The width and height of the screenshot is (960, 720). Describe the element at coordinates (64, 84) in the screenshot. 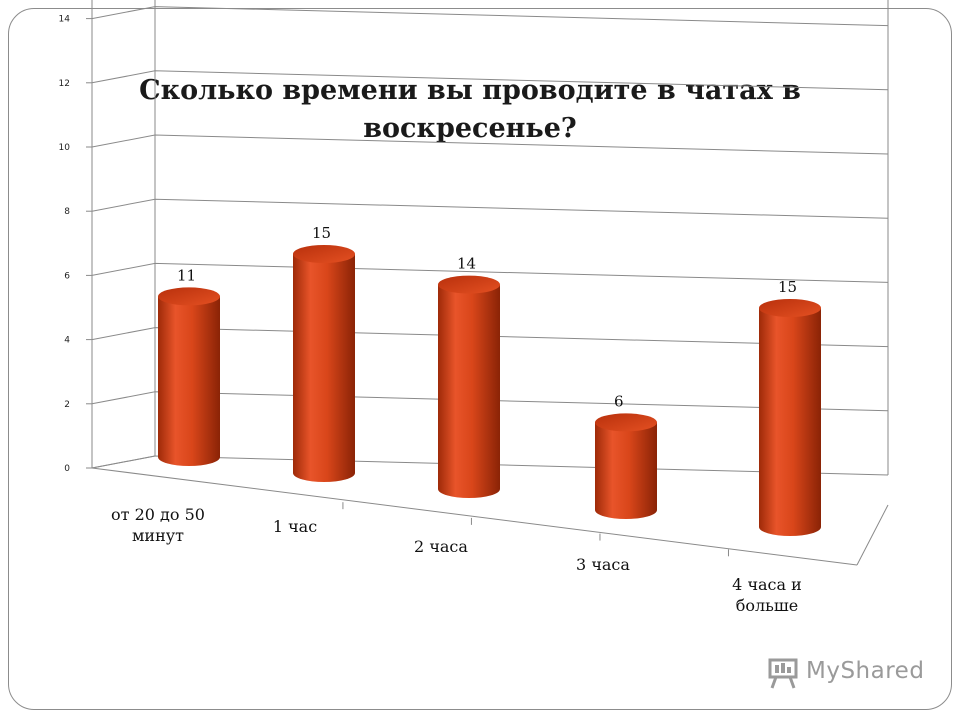

I see `y-tick-label: 12` at that location.